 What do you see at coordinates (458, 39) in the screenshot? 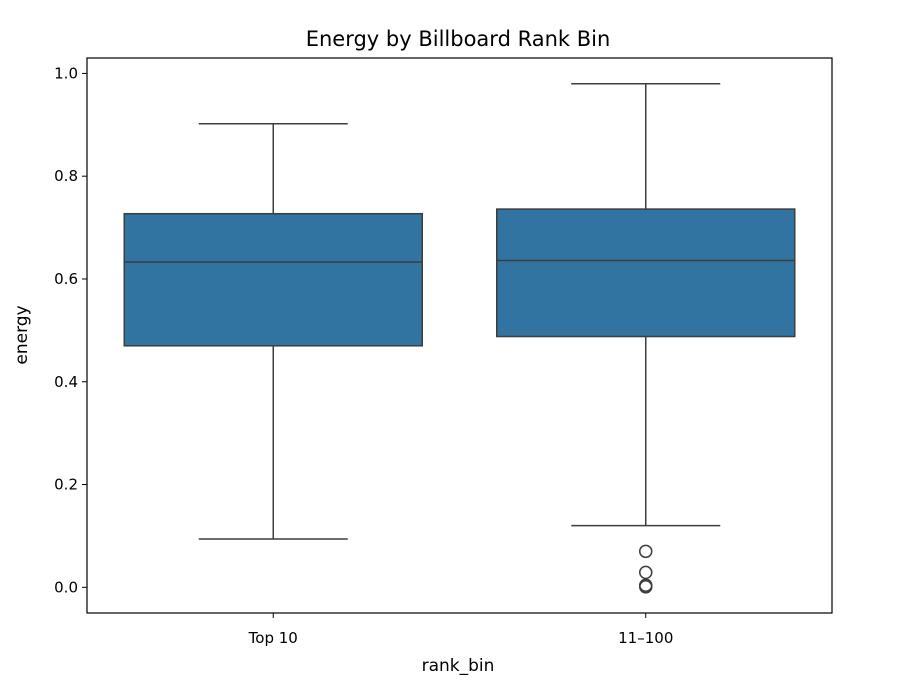
I see `chart-title: Energy by Billboard Rank Bin` at bounding box center [458, 39].